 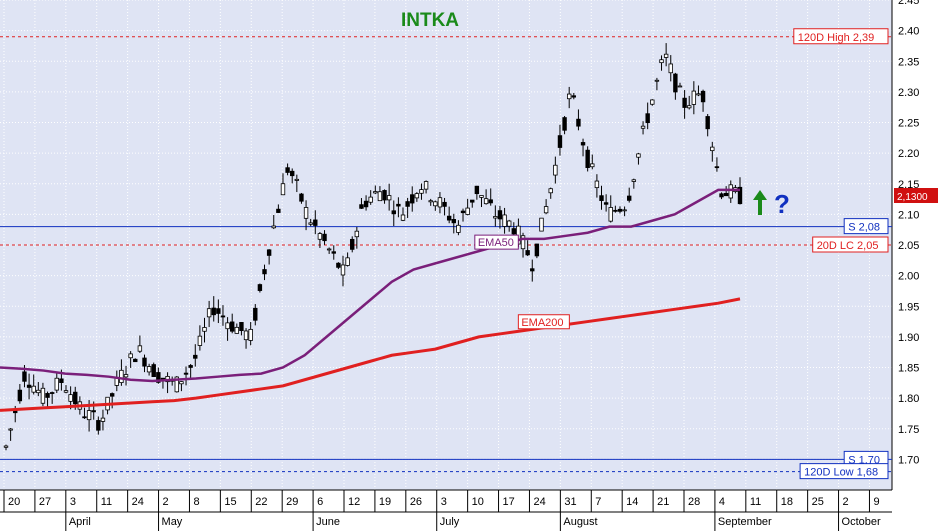 What do you see at coordinates (385, 502) in the screenshot?
I see `x-day-label: 19` at bounding box center [385, 502].